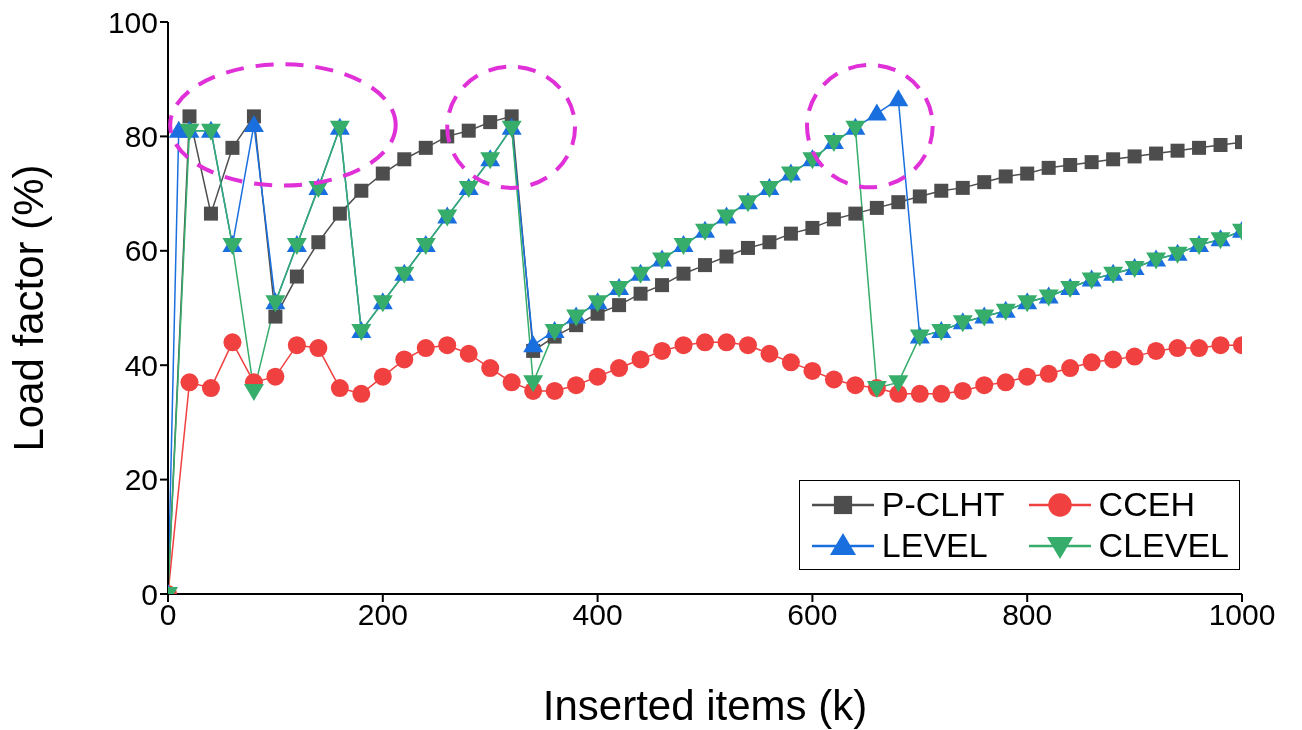 The width and height of the screenshot is (1302, 730). Describe the element at coordinates (1027, 615) in the screenshot. I see `x-tick-label: 800` at that location.